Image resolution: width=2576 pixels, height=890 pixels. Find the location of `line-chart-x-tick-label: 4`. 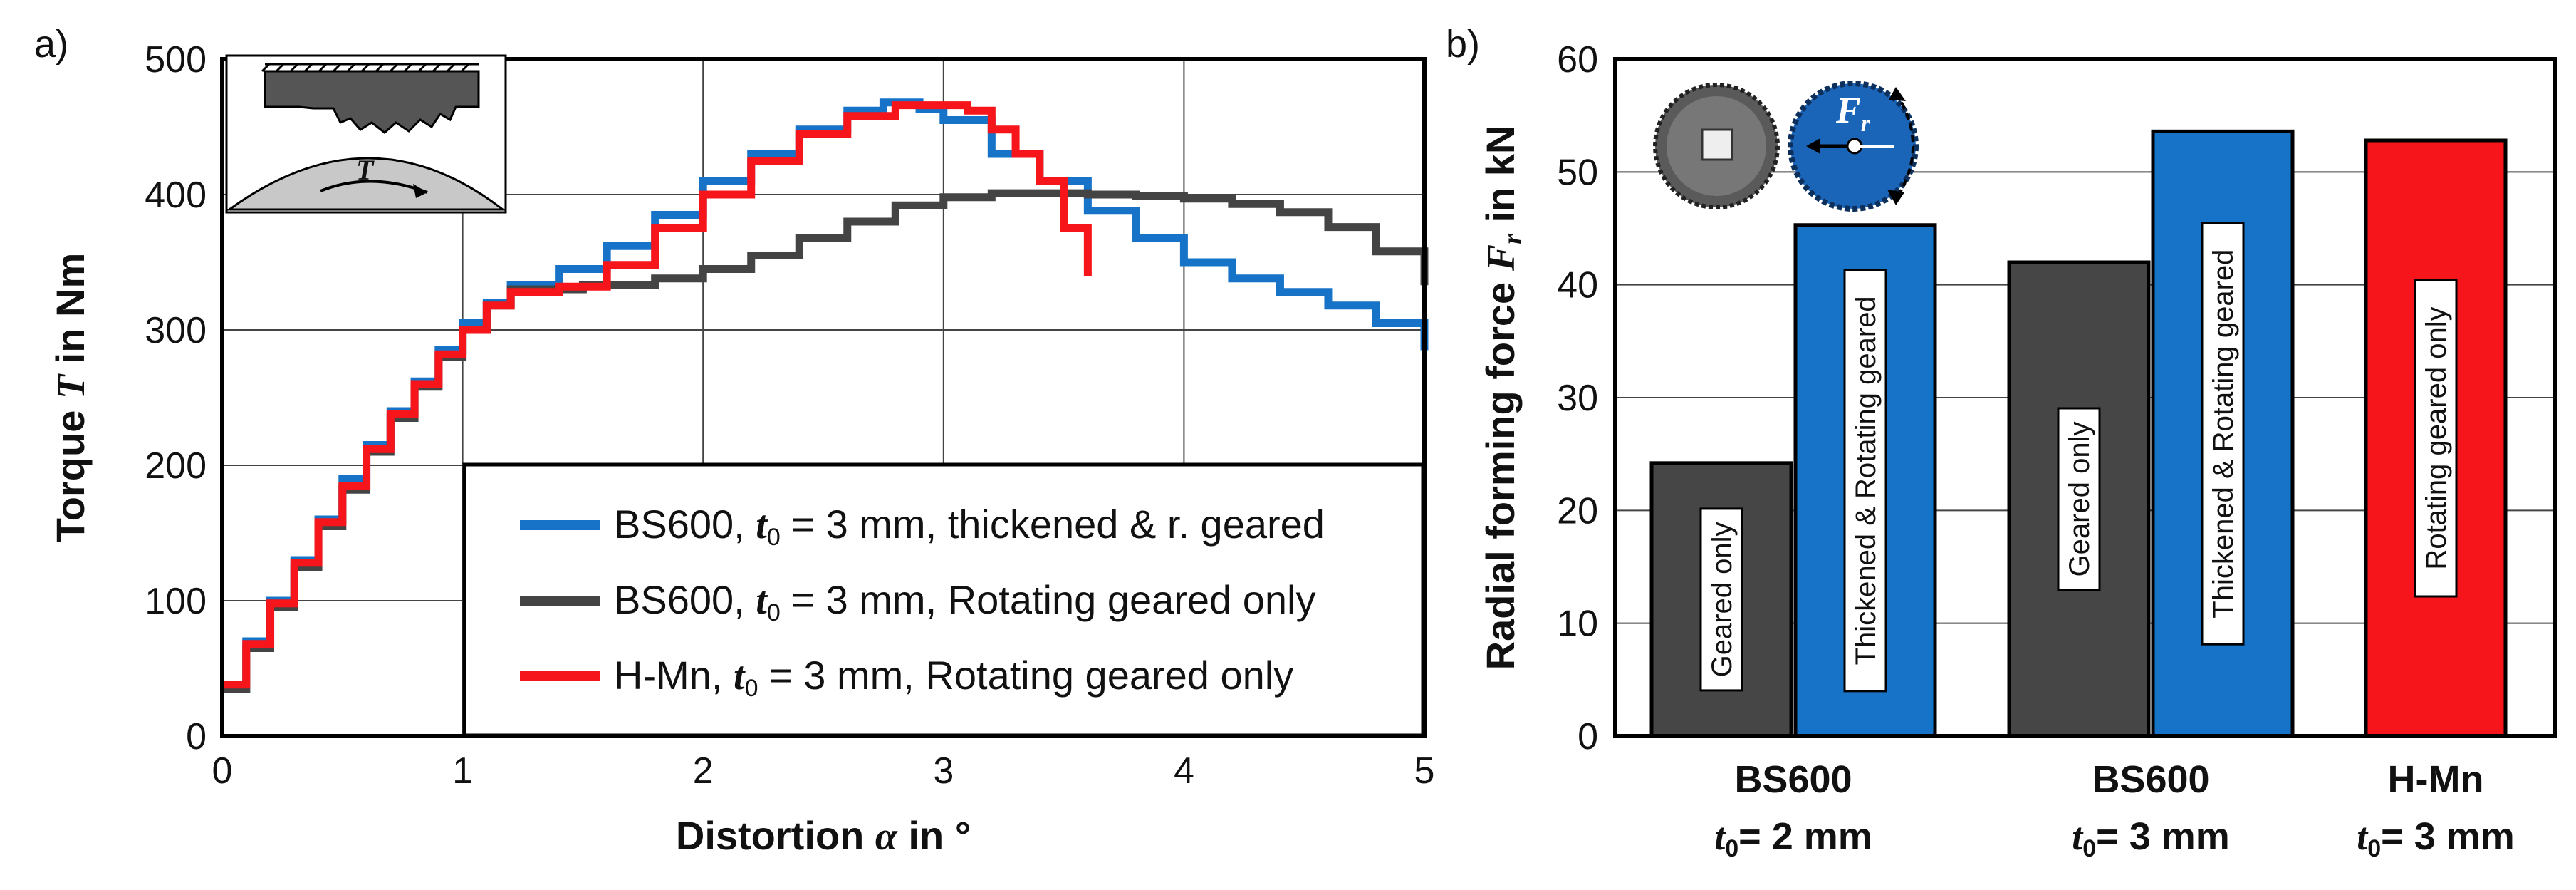

line-chart-x-tick-label: 4 is located at coordinates (1184, 771).